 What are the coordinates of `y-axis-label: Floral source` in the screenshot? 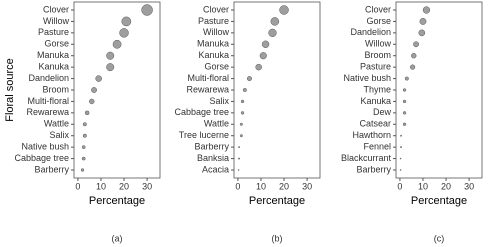 It's located at (10, 90).